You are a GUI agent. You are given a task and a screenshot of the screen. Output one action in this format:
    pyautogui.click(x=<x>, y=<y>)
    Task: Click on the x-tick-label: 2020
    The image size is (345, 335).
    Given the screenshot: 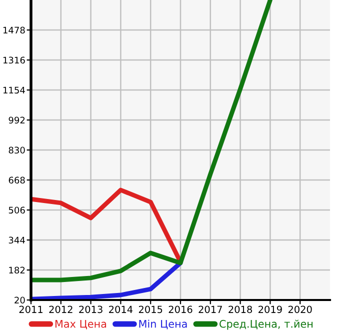 What is the action you would take?
    pyautogui.click(x=300, y=310)
    